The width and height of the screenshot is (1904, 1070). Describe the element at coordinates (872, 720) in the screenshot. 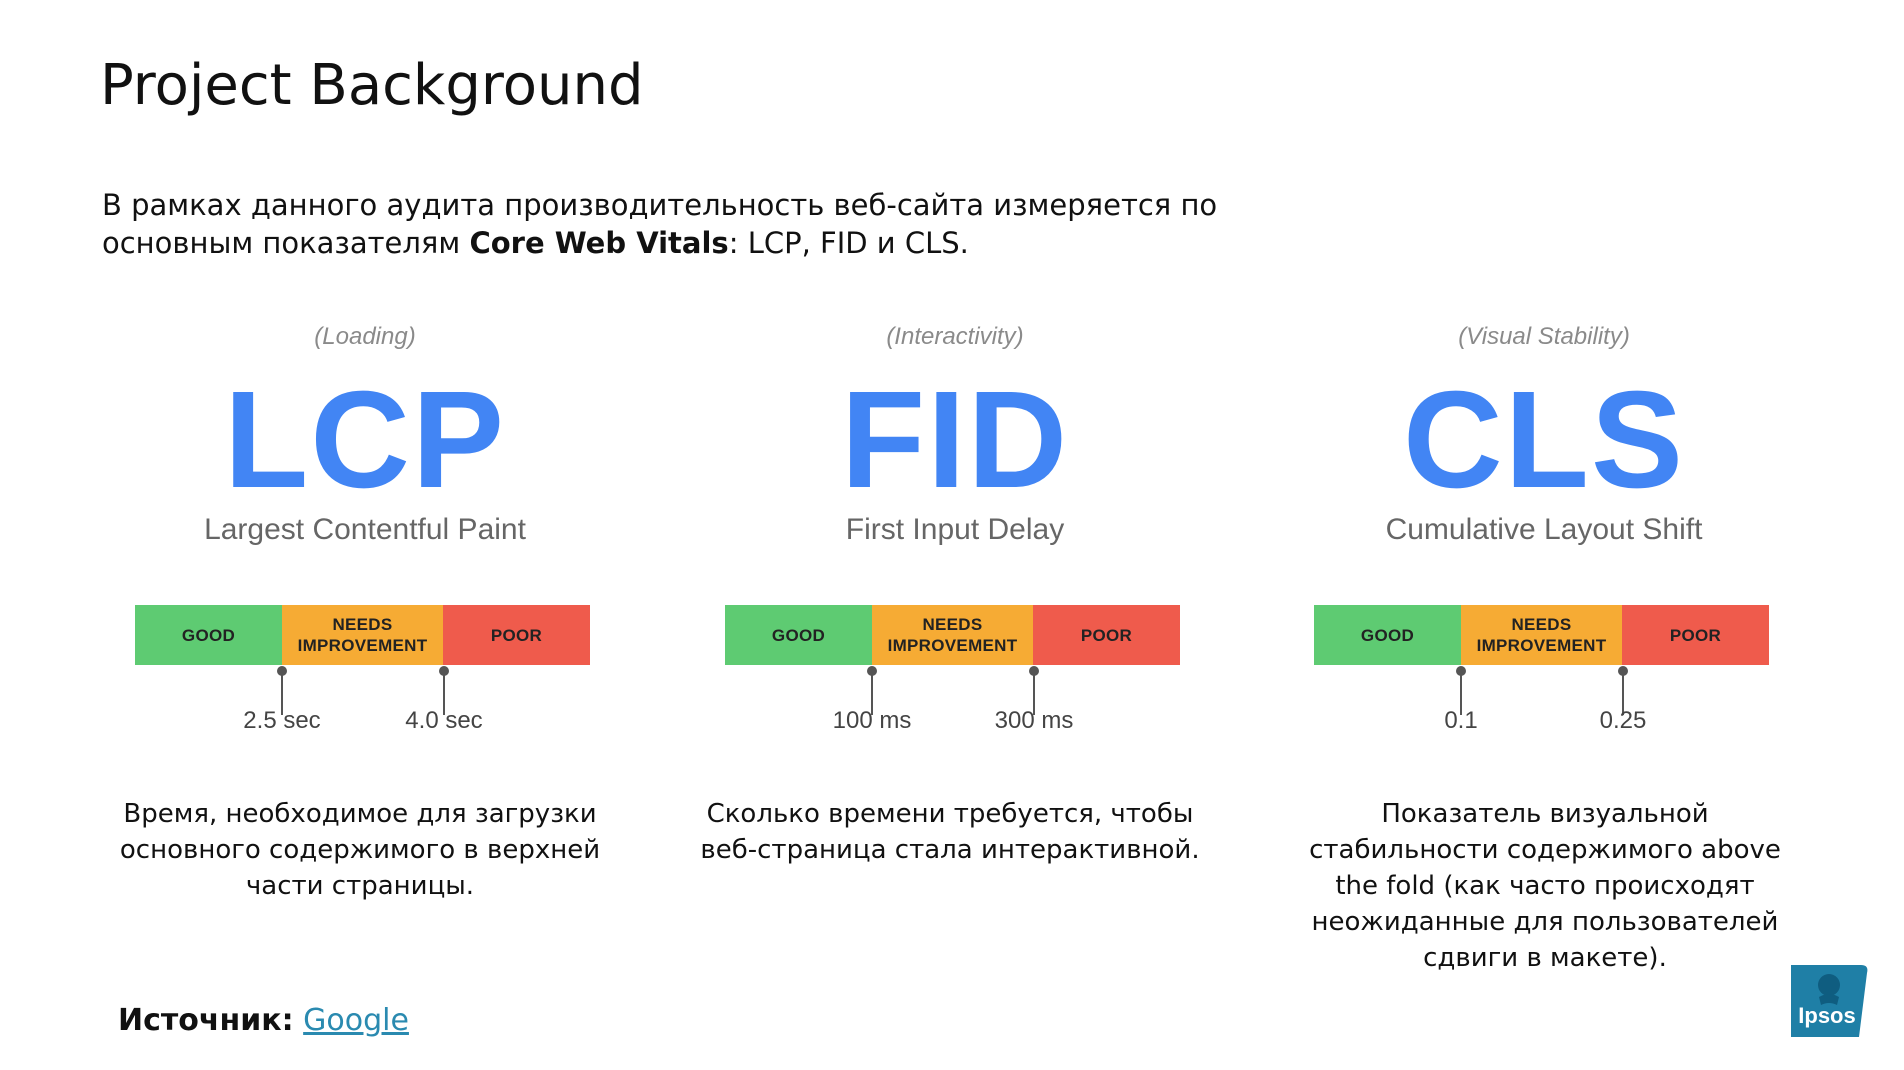

I see `threshold-label-1: 100 ms` at that location.